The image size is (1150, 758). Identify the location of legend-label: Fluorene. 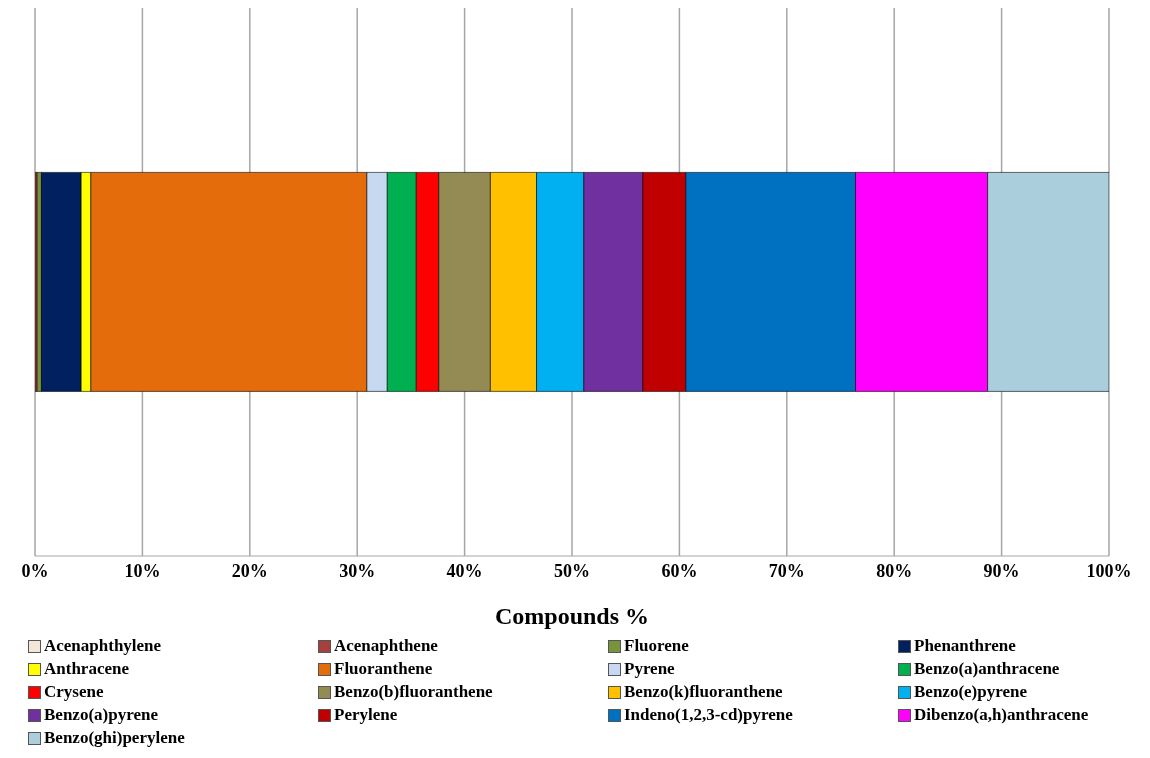
(656, 646).